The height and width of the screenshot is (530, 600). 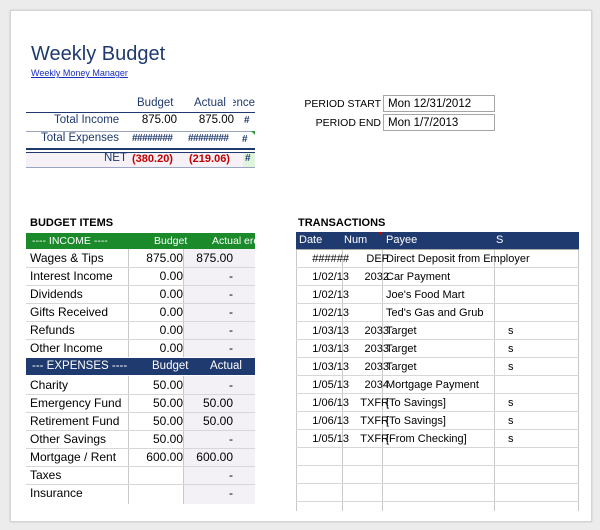 I want to click on net-actual: (219.06), so click(x=209, y=159).